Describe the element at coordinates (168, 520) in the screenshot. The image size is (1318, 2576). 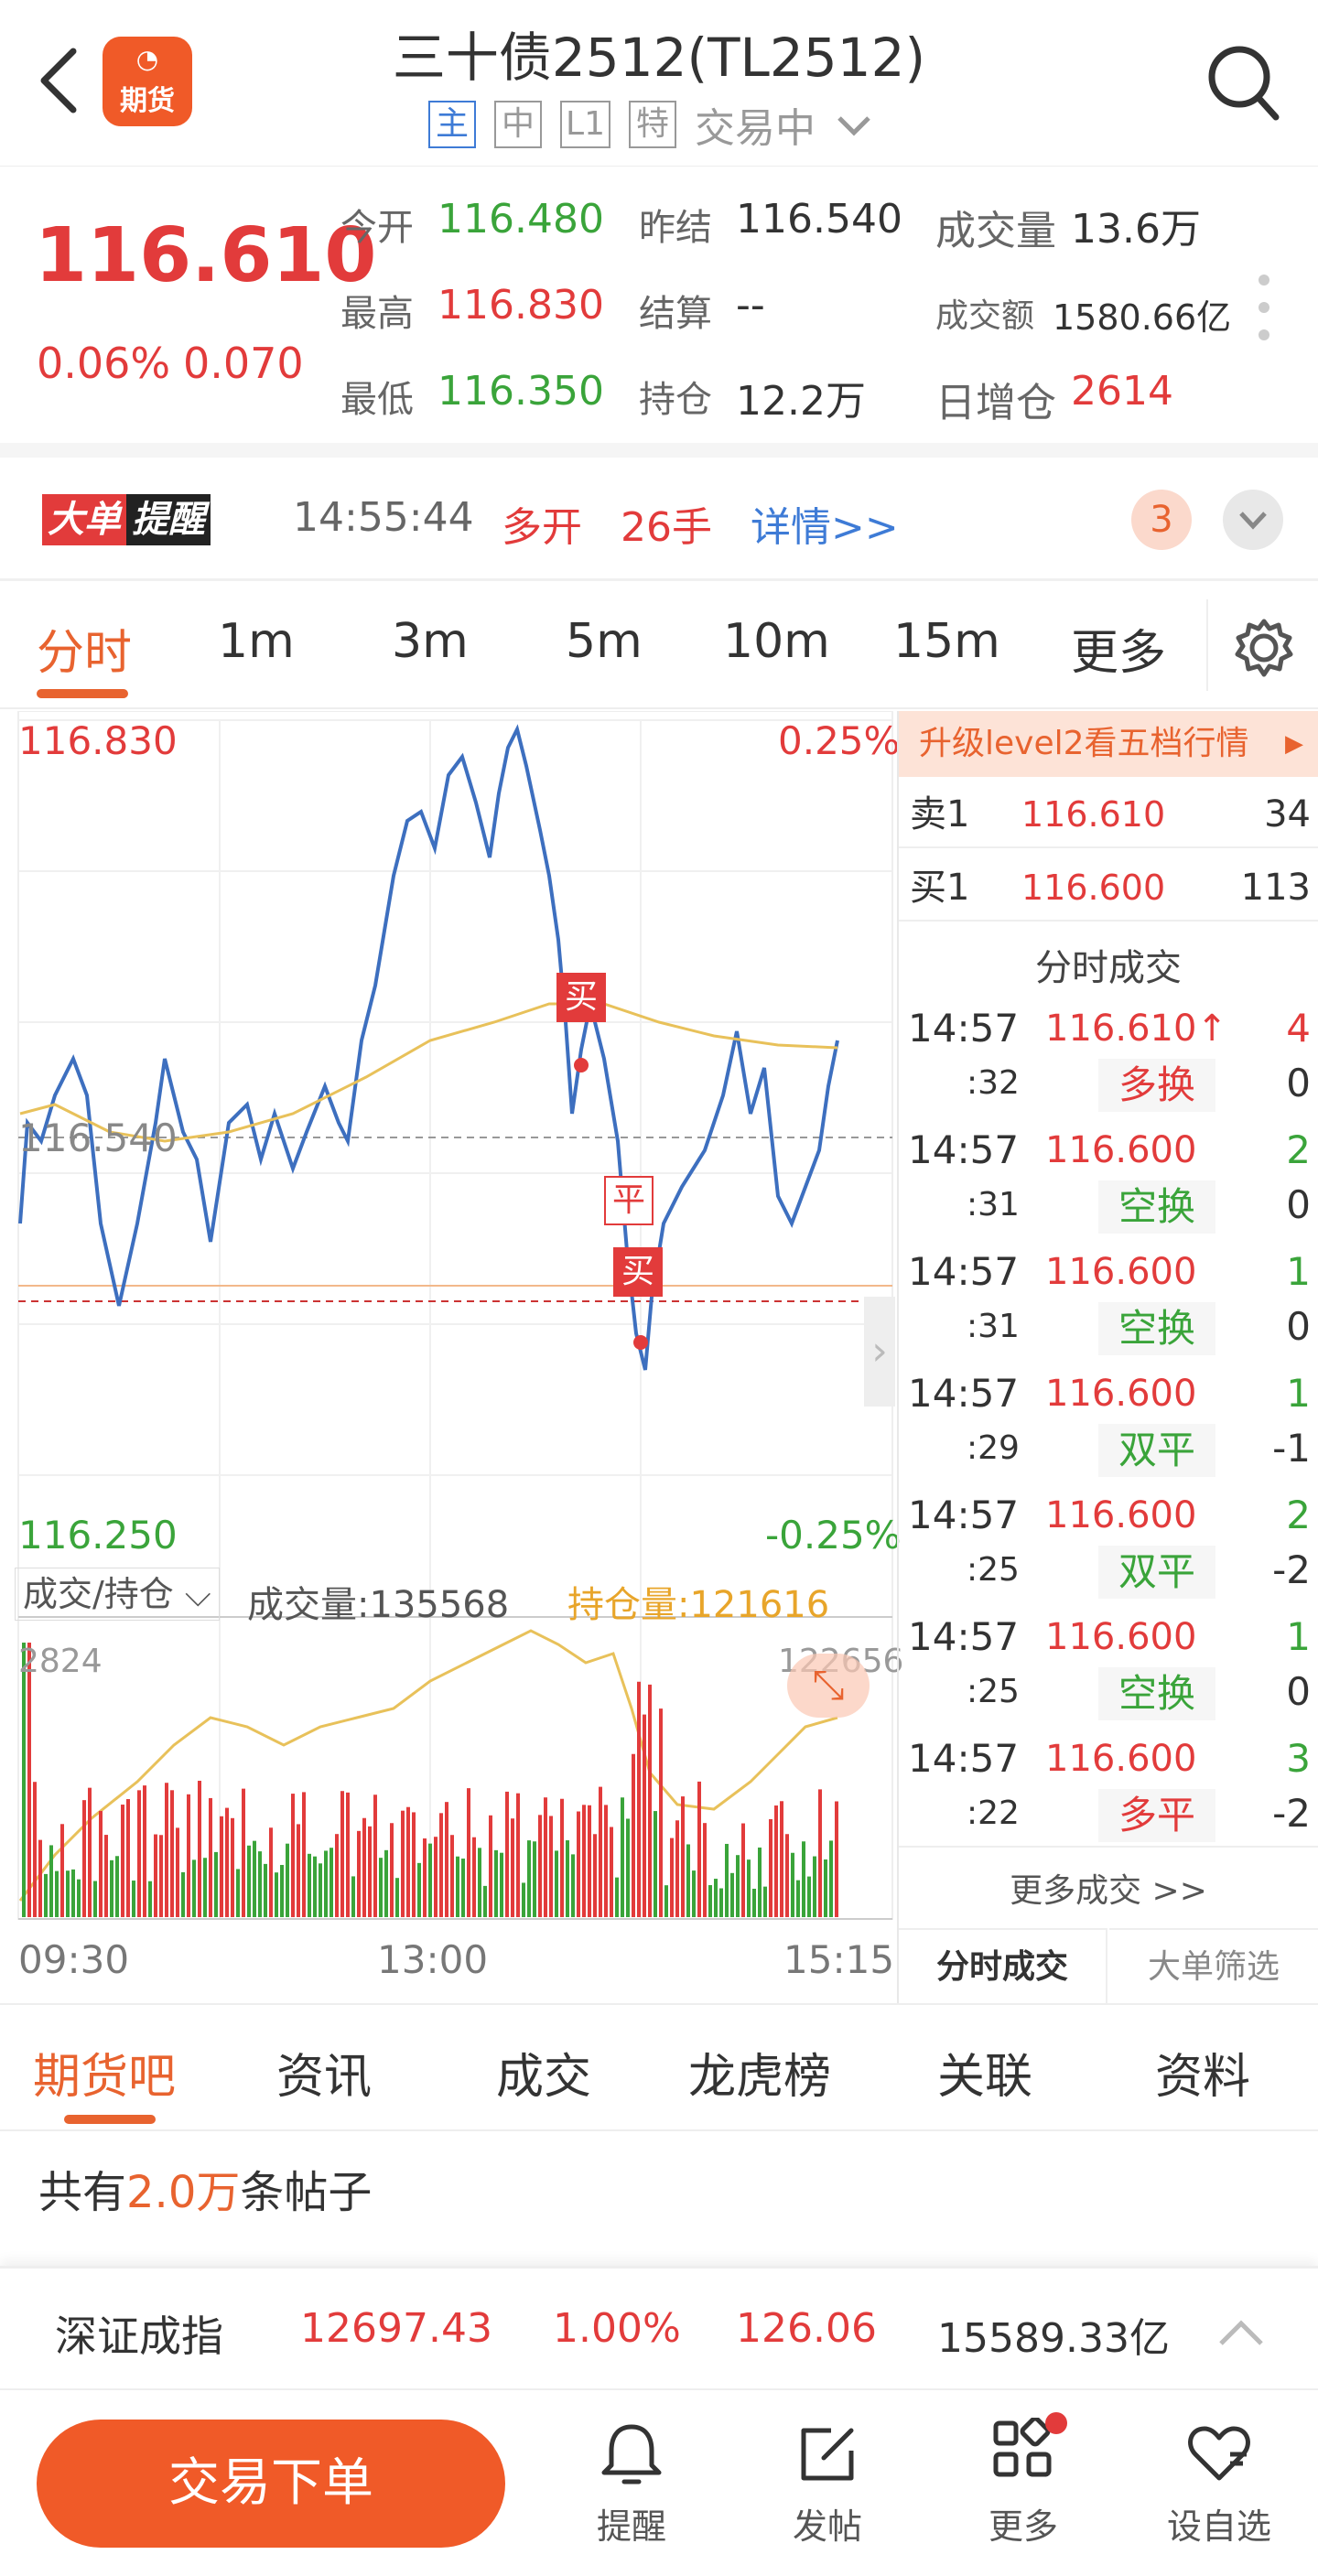
I see `alert-logo-b: 提醒` at that location.